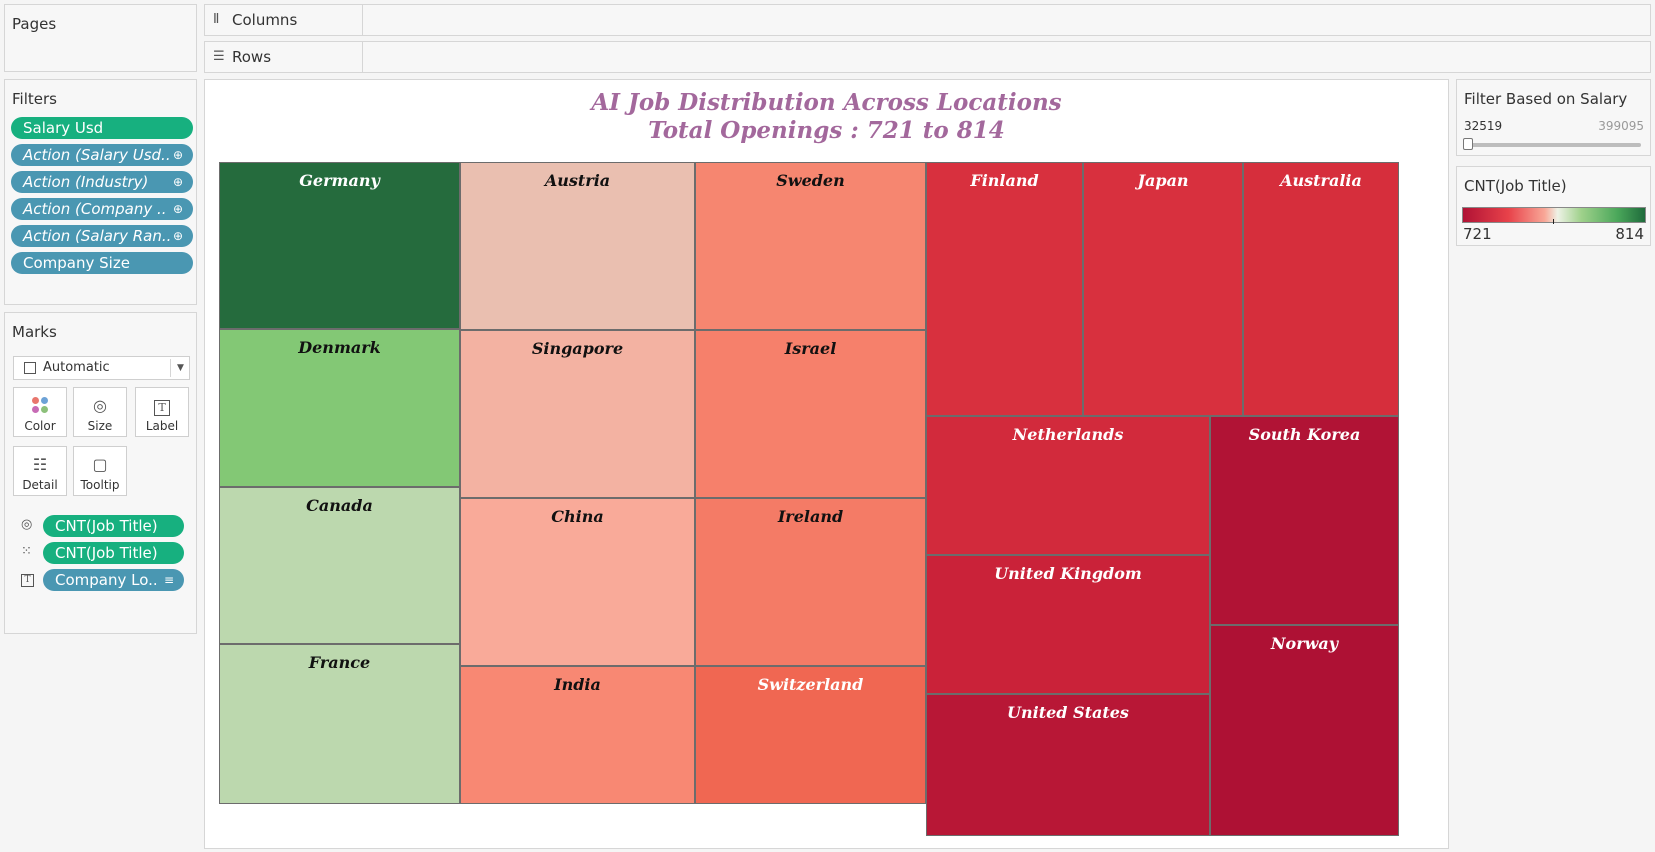 This screenshot has height=852, width=1655. Describe the element at coordinates (810, 516) in the screenshot. I see `treemap-cell-label: Ireland` at that location.